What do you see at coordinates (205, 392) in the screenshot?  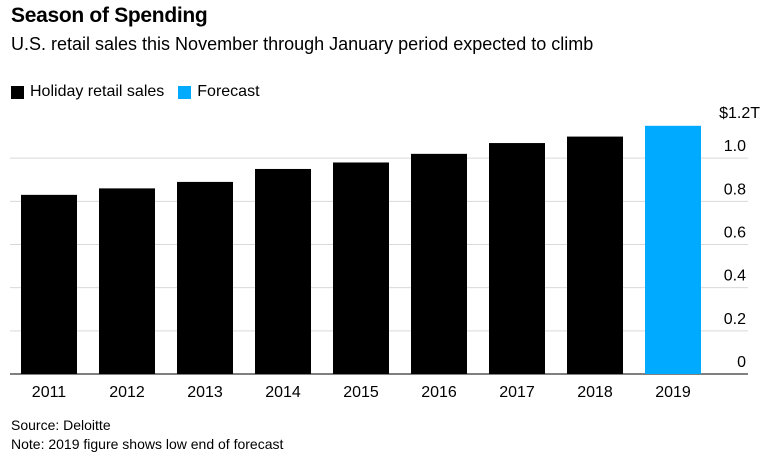 I see `x-tick-label: 2013` at bounding box center [205, 392].